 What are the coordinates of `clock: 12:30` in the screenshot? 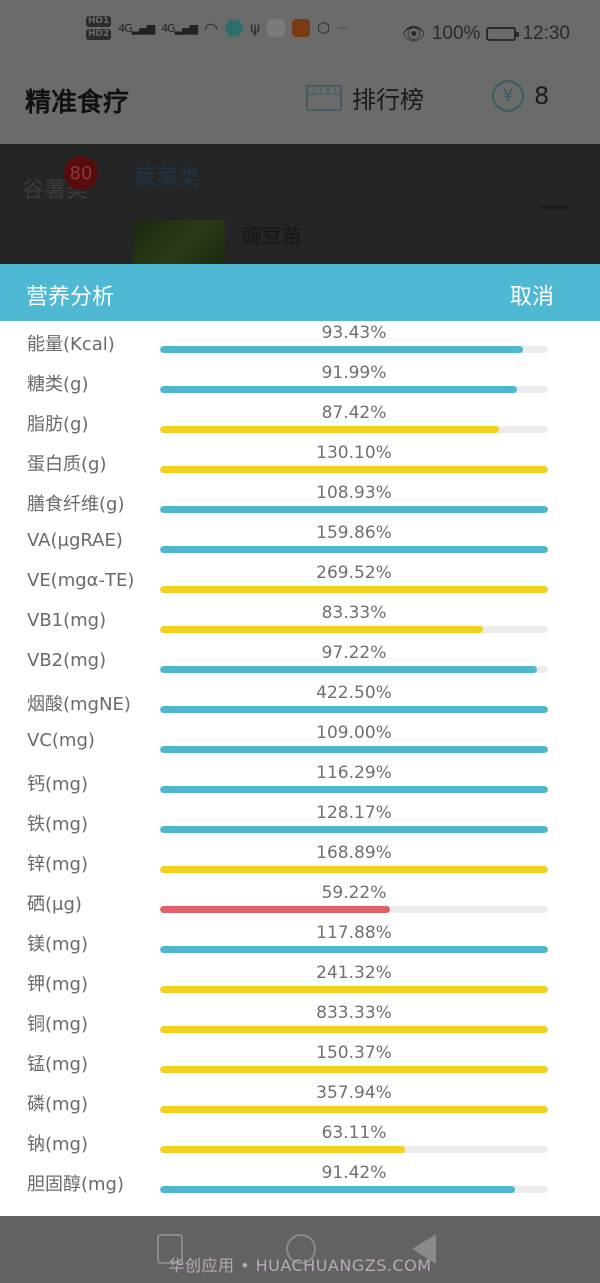 It's located at (546, 33).